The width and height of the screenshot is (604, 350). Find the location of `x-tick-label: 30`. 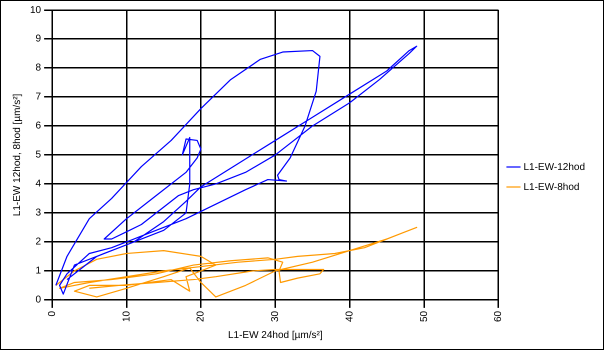

x-tick-label: 30 is located at coordinates (276, 316).